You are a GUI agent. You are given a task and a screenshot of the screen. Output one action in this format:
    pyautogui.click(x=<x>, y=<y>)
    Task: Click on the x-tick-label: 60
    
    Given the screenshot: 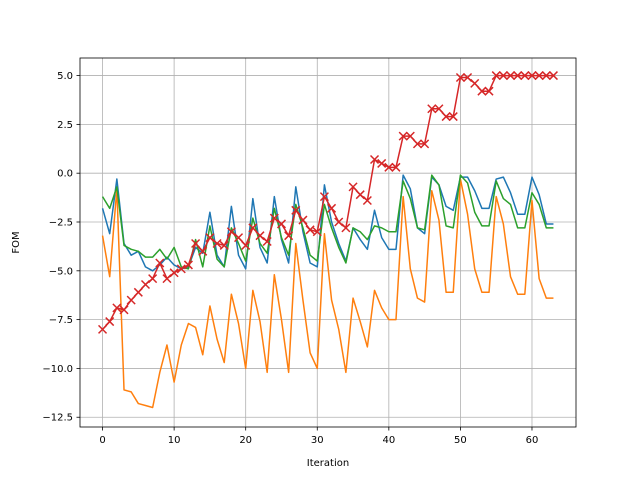 What is the action you would take?
    pyautogui.click(x=532, y=440)
    